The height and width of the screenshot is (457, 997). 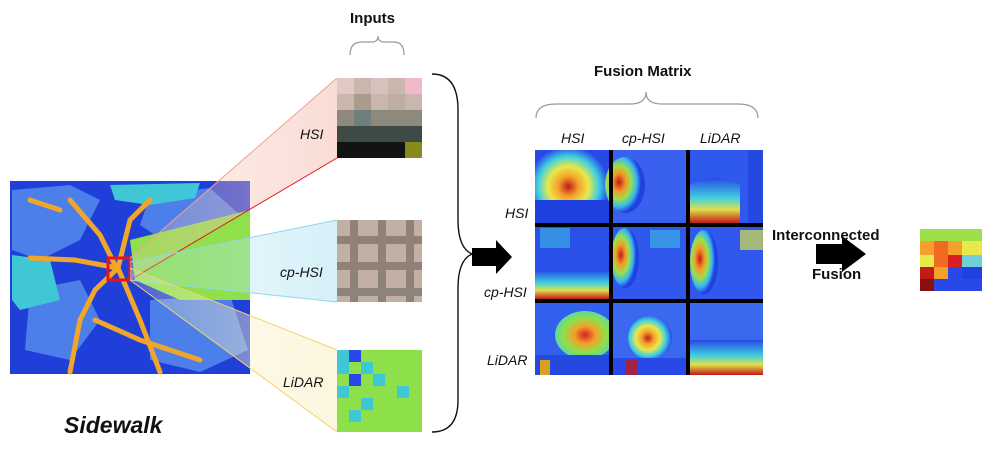 What do you see at coordinates (643, 138) in the screenshot?
I see `matrix-col-label-cphsi: cp-HSI` at bounding box center [643, 138].